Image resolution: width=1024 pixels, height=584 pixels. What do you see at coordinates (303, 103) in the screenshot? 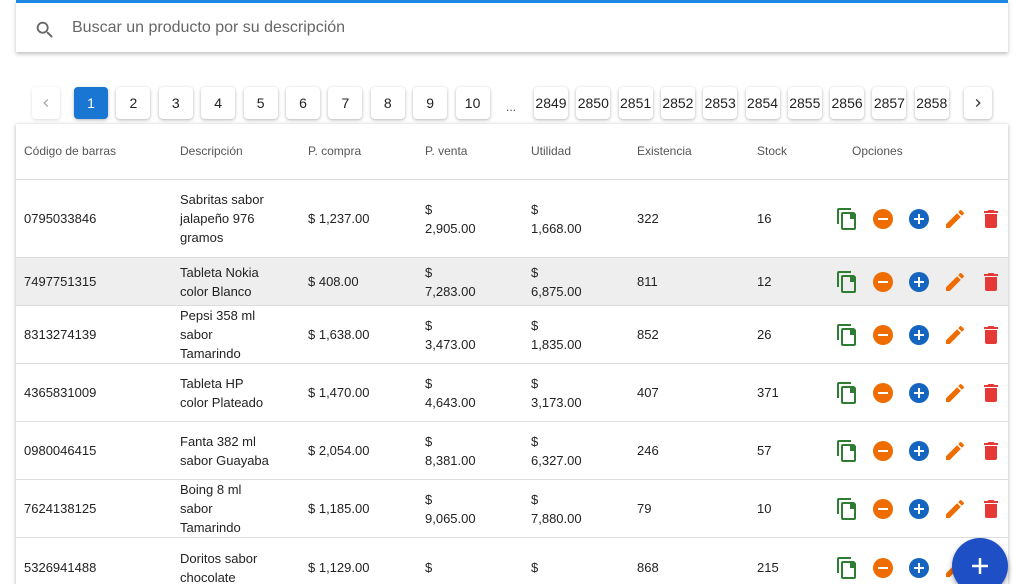
I see `page-button: 6` at bounding box center [303, 103].